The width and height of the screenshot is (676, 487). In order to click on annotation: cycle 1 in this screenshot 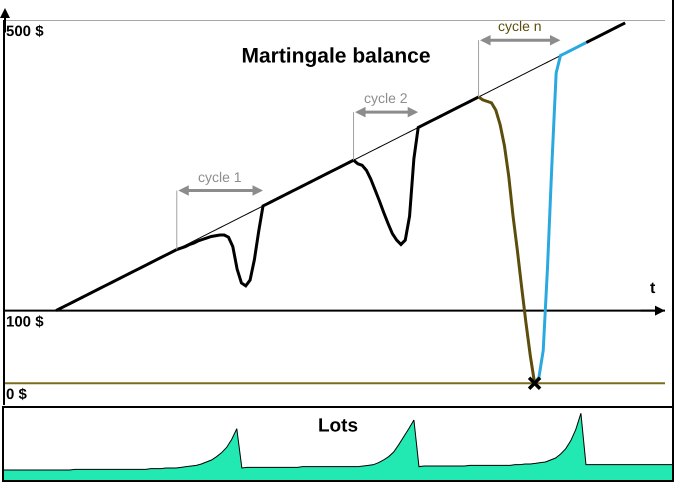, I will do `click(220, 177)`.